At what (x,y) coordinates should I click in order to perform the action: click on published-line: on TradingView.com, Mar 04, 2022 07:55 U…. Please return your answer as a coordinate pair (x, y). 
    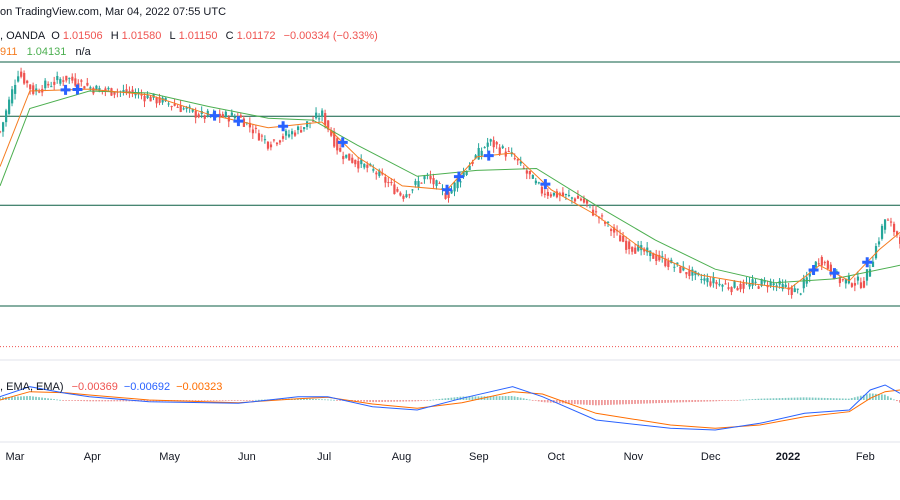
    Looking at the image, I should click on (114, 12).